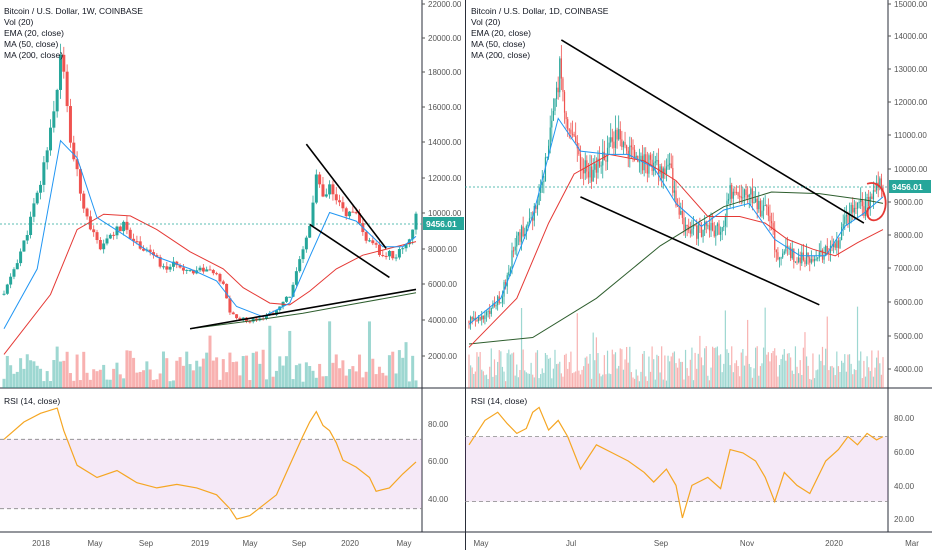  What do you see at coordinates (908, 268) in the screenshot?
I see `price-tick-label: 7000.00` at bounding box center [908, 268].